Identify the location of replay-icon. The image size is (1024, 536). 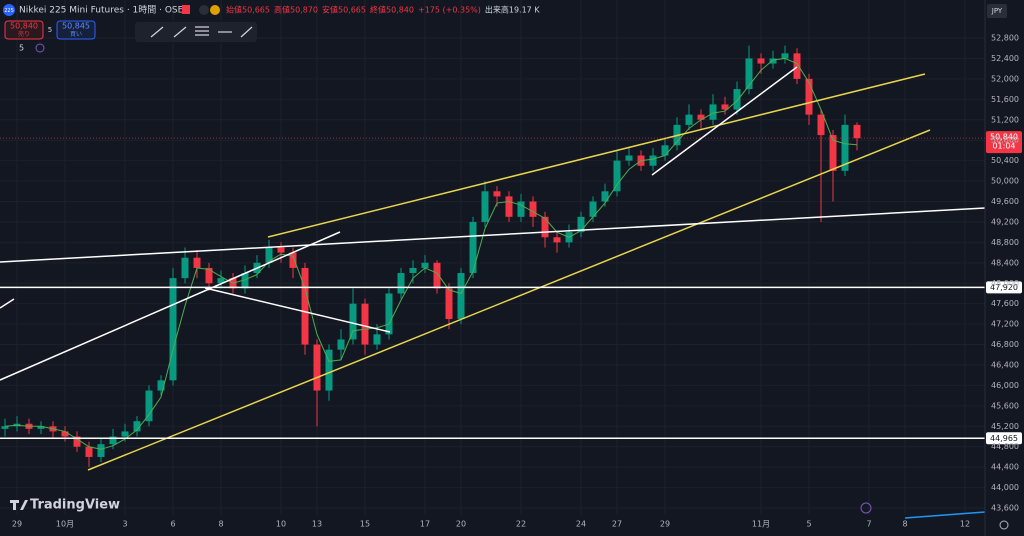
(866, 508).